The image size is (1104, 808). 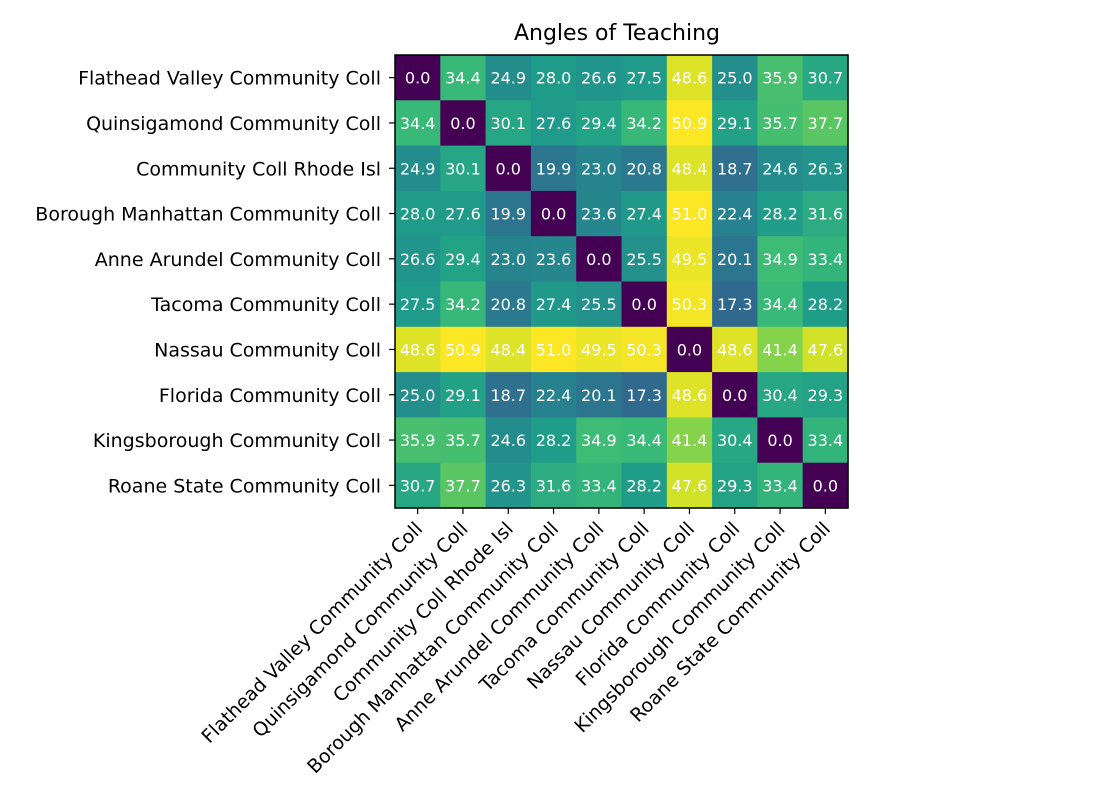 What do you see at coordinates (644, 259) in the screenshot?
I see `cell-value-label: 25.5` at bounding box center [644, 259].